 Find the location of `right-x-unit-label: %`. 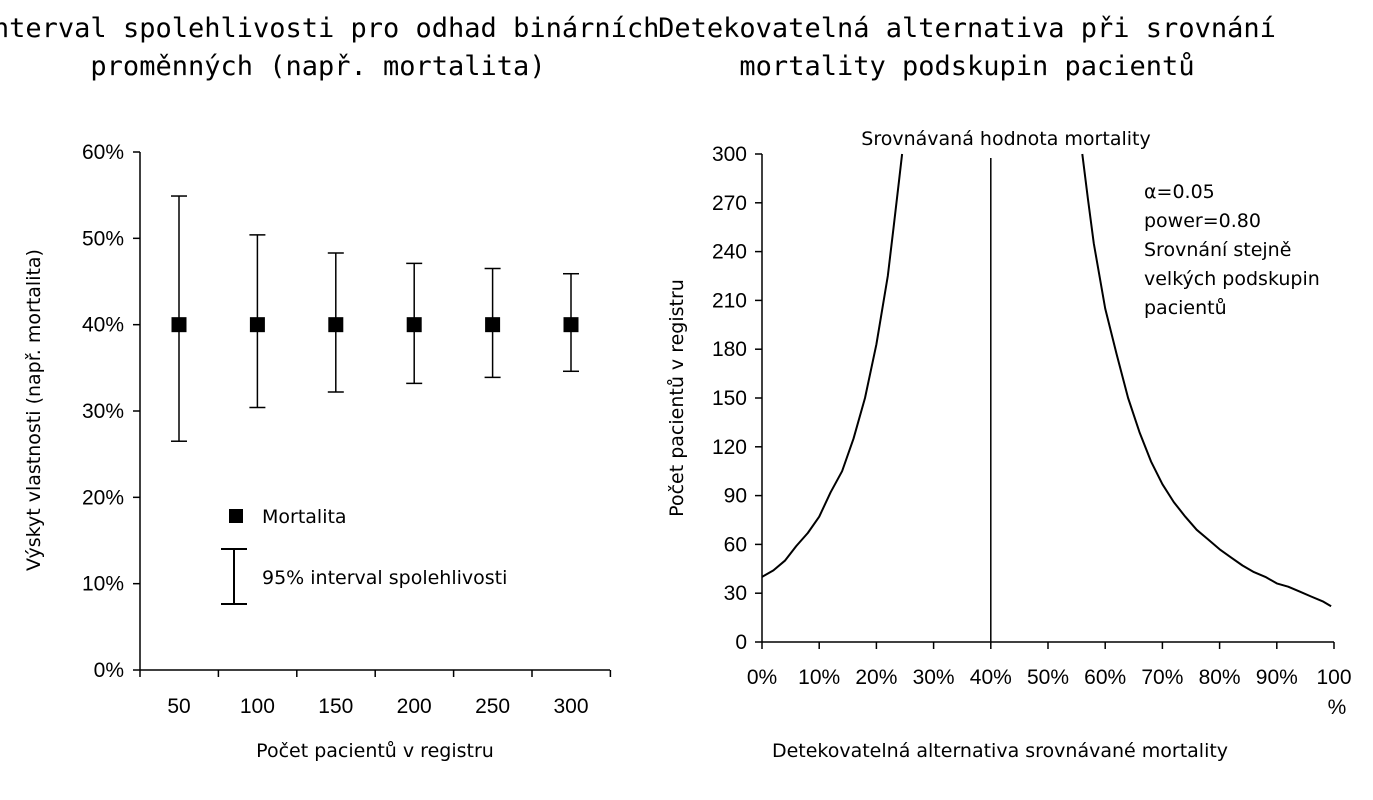

right-x-unit-label: % is located at coordinates (1337, 707).